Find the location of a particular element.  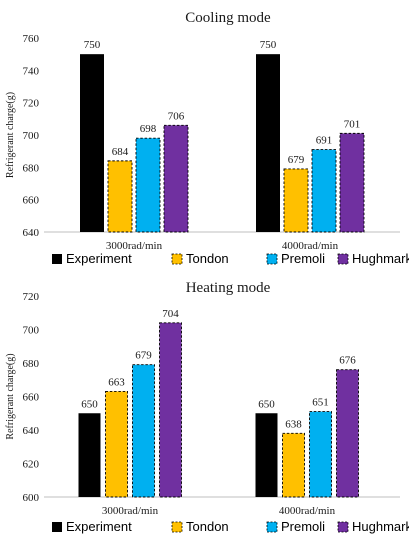

y-tick-label: 760 is located at coordinates (31, 39).